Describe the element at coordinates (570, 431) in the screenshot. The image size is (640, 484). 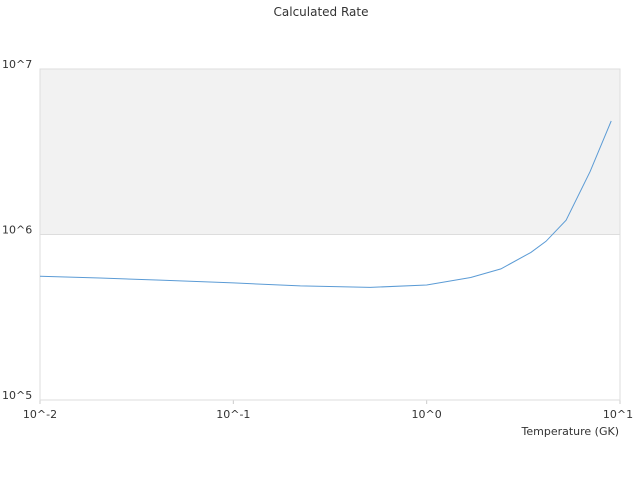
I see `x-axis-label: Temperature (GK)` at that location.